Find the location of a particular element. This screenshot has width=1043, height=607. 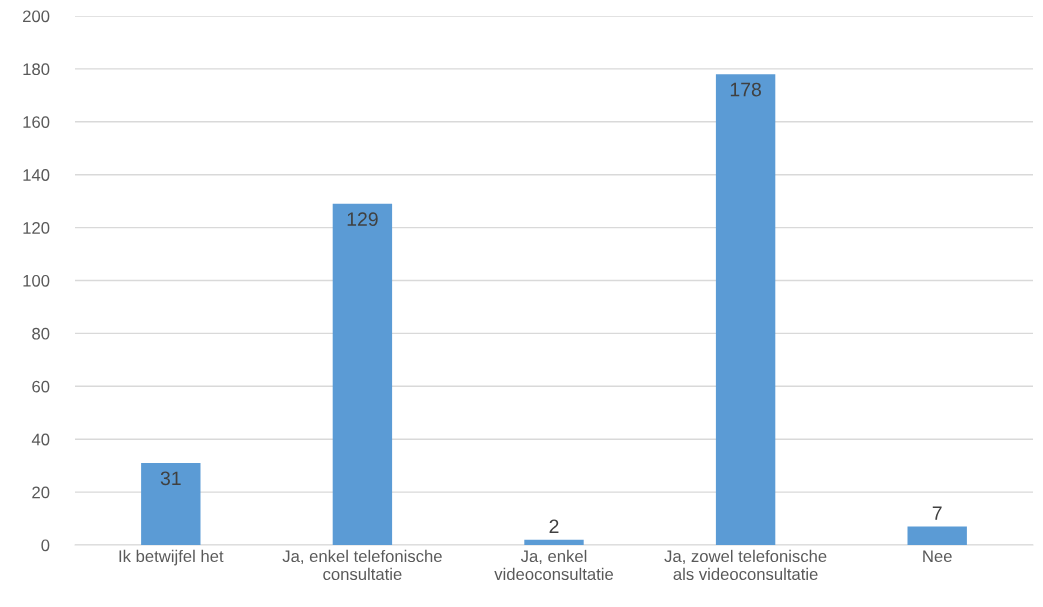

y-tick-label: 60 is located at coordinates (41, 386).